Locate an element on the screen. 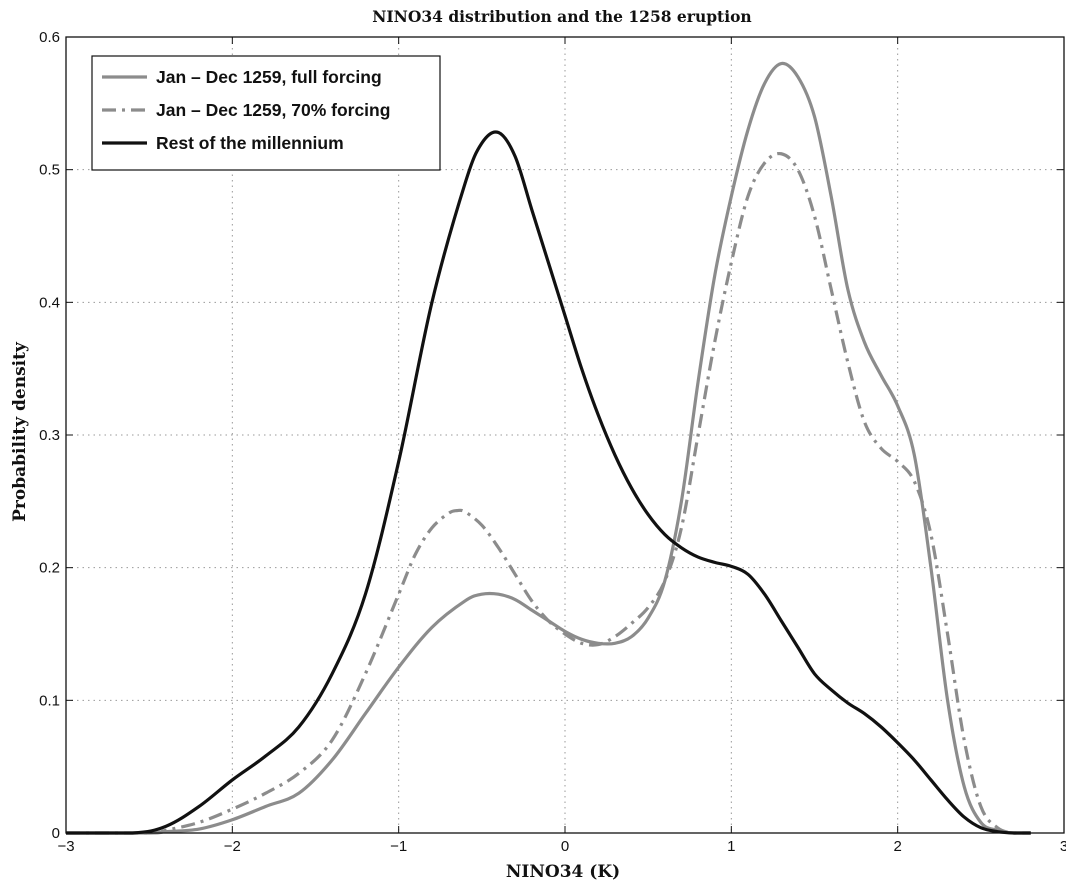 This screenshot has height=883, width=1066. x-tick-label: 3 is located at coordinates (1063, 846).